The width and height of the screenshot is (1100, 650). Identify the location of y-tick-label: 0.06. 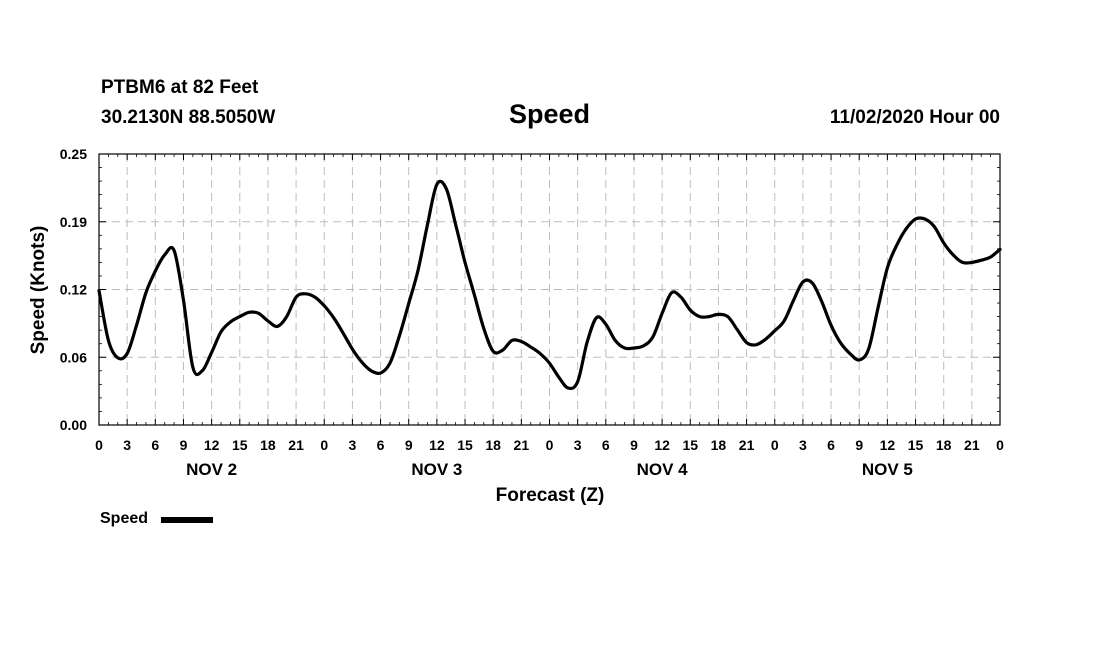
(73, 357).